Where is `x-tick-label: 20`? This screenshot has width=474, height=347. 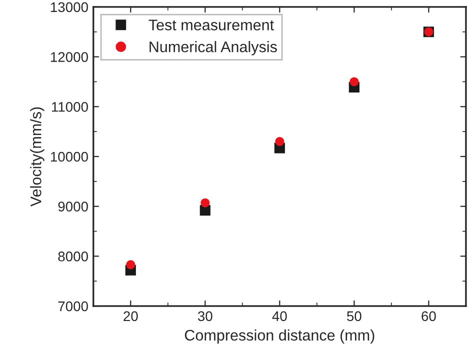 x-tick-label: 20 is located at coordinates (131, 316).